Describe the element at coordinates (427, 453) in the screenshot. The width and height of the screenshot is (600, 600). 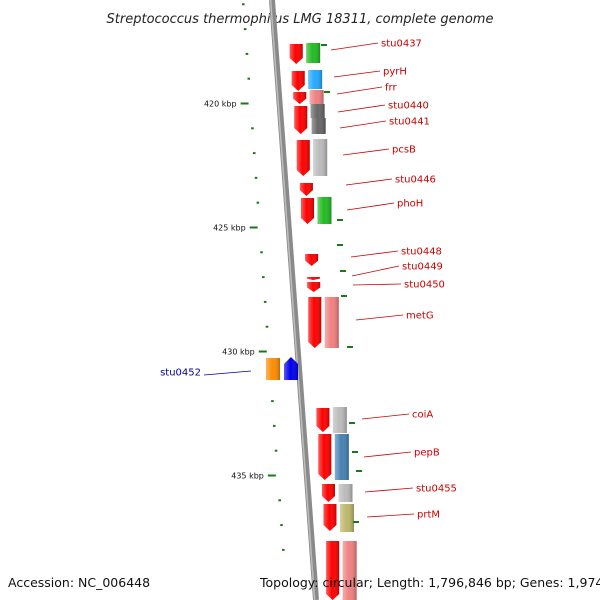
I see `gene-label-pepb: pepB` at that location.